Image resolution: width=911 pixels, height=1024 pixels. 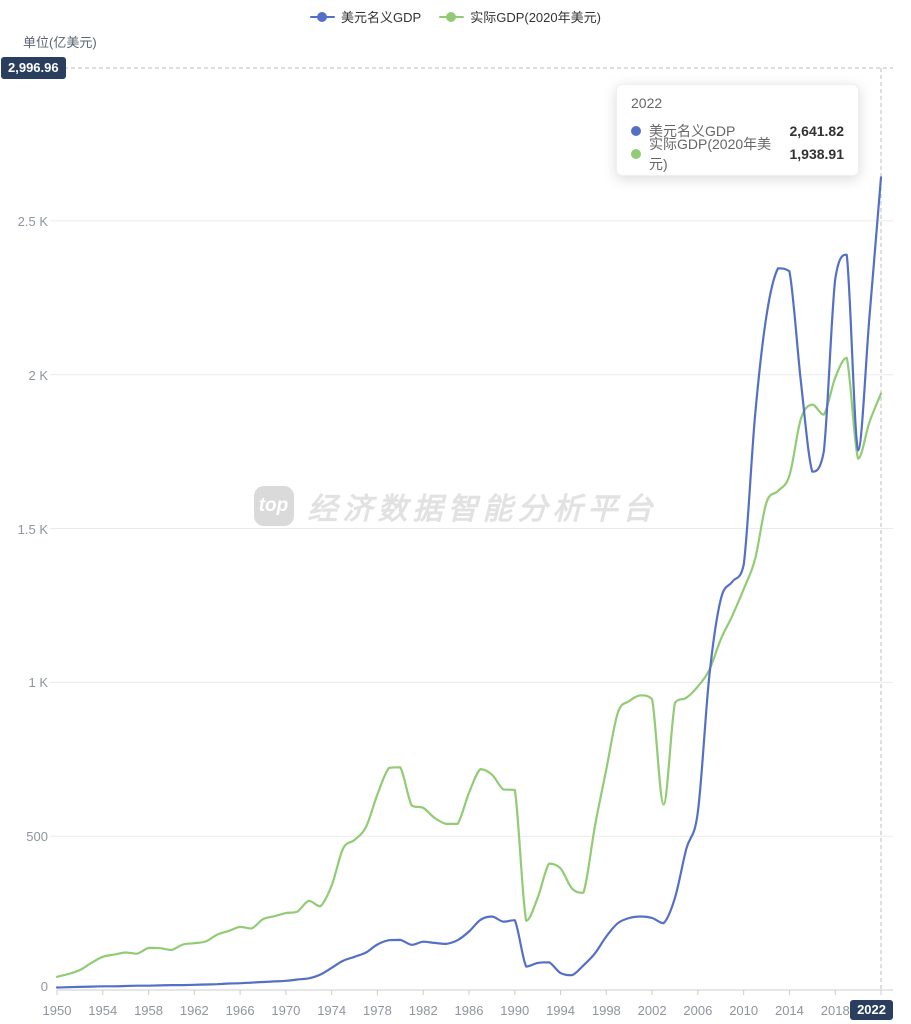 I want to click on x-axis-current-year-badge: 2022, so click(x=871, y=1010).